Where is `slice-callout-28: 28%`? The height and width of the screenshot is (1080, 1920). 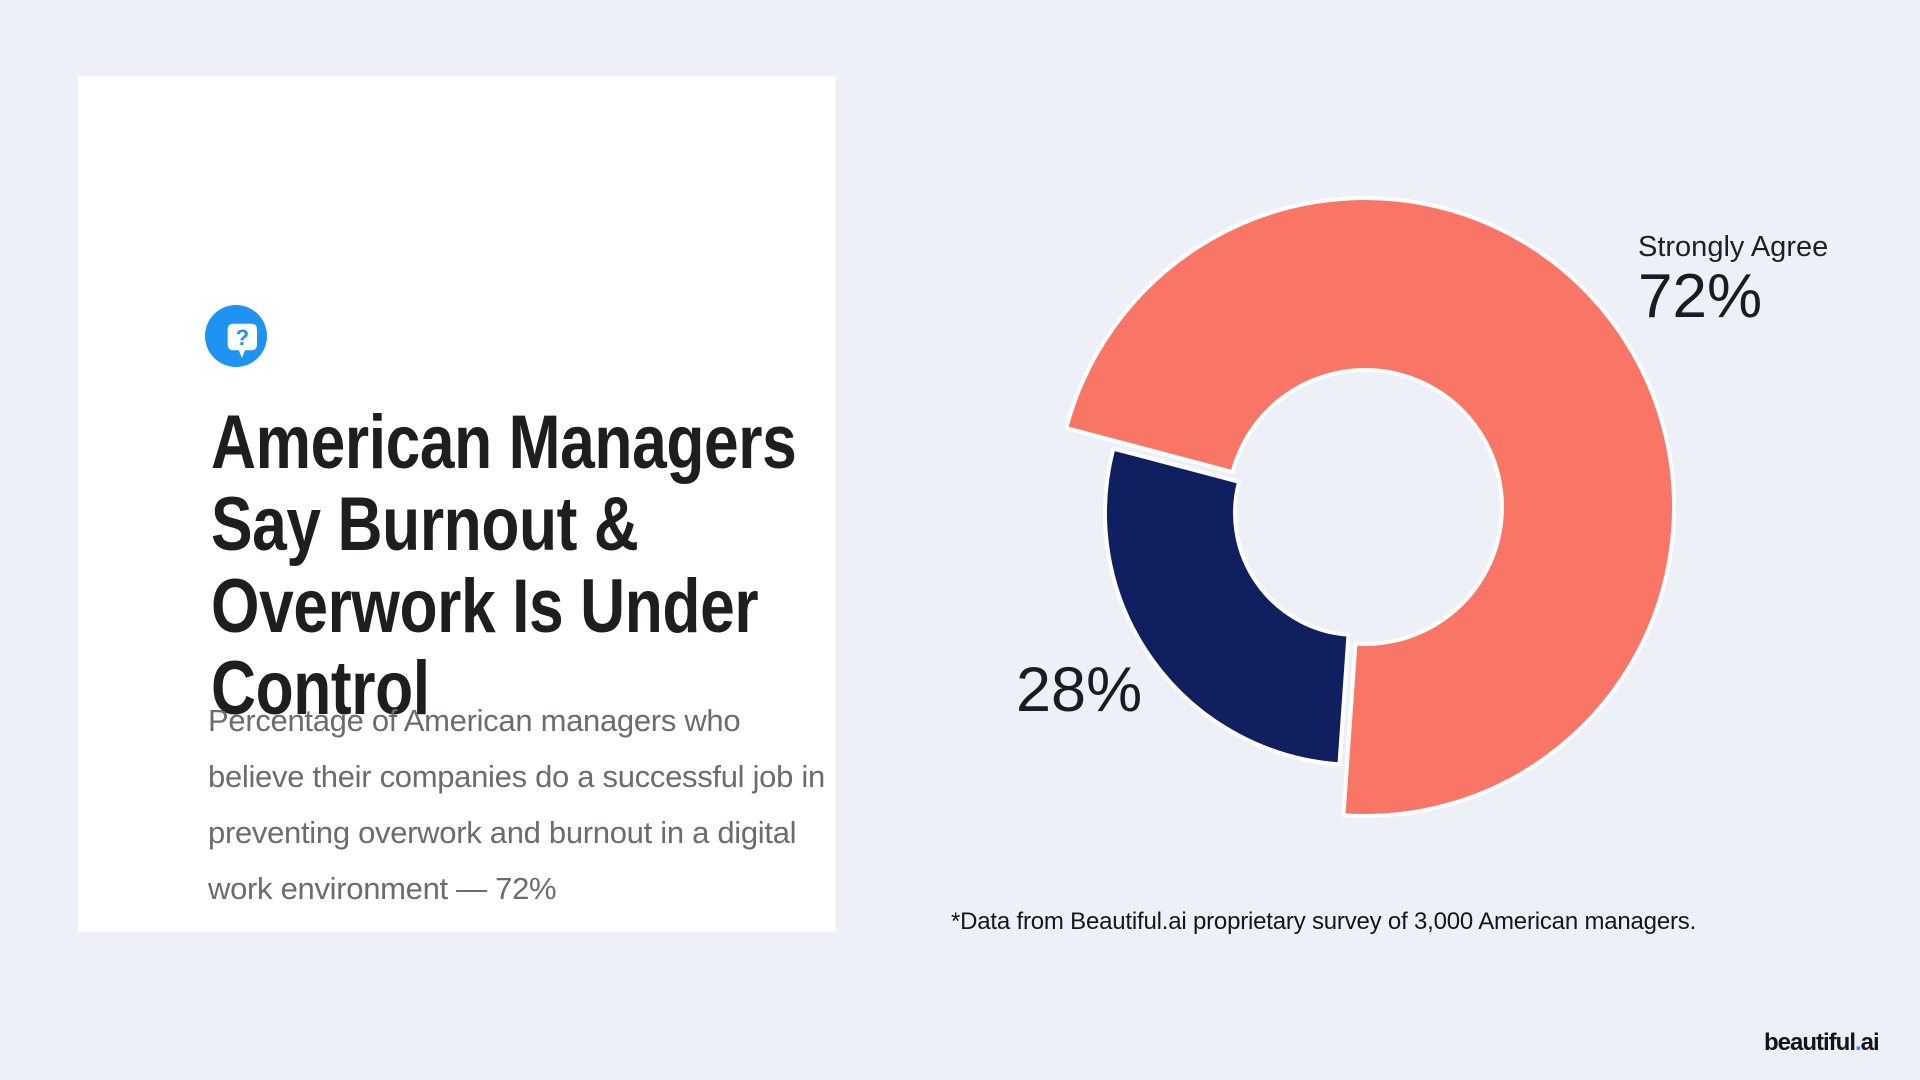 slice-callout-28: 28% is located at coordinates (1079, 690).